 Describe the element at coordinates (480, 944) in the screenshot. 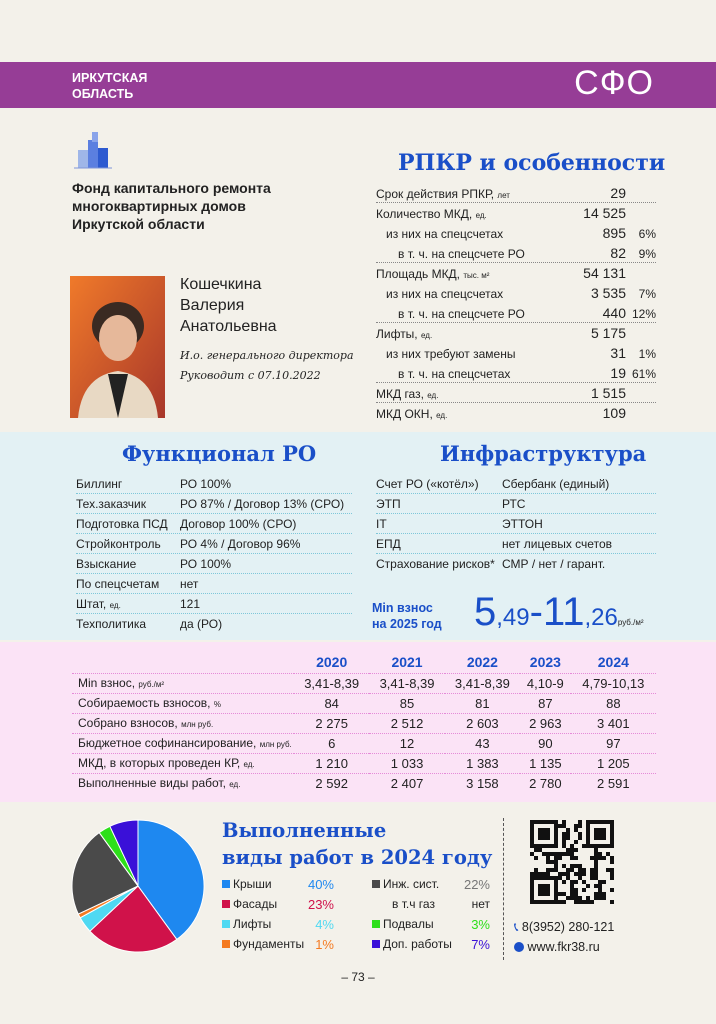

I see `legend-value: 7%` at that location.